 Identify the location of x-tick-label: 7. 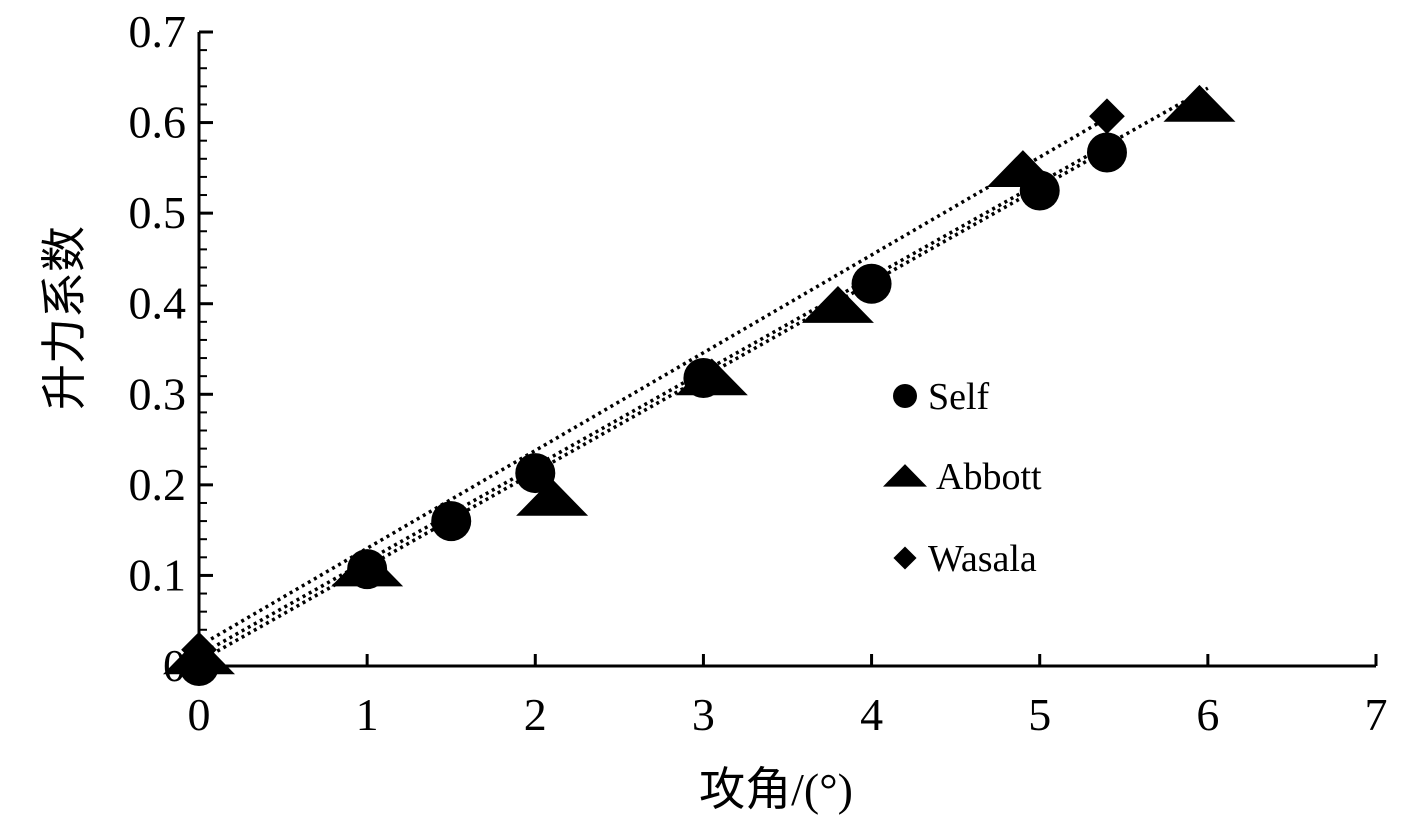
(1376, 714).